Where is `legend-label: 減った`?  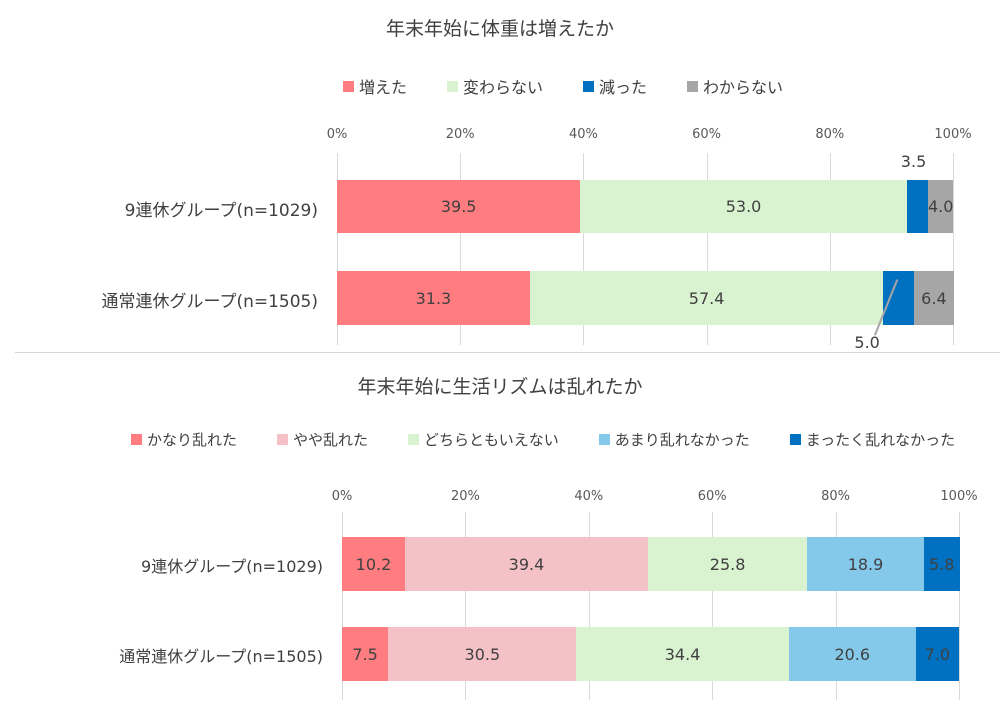 legend-label: 減った is located at coordinates (623, 87).